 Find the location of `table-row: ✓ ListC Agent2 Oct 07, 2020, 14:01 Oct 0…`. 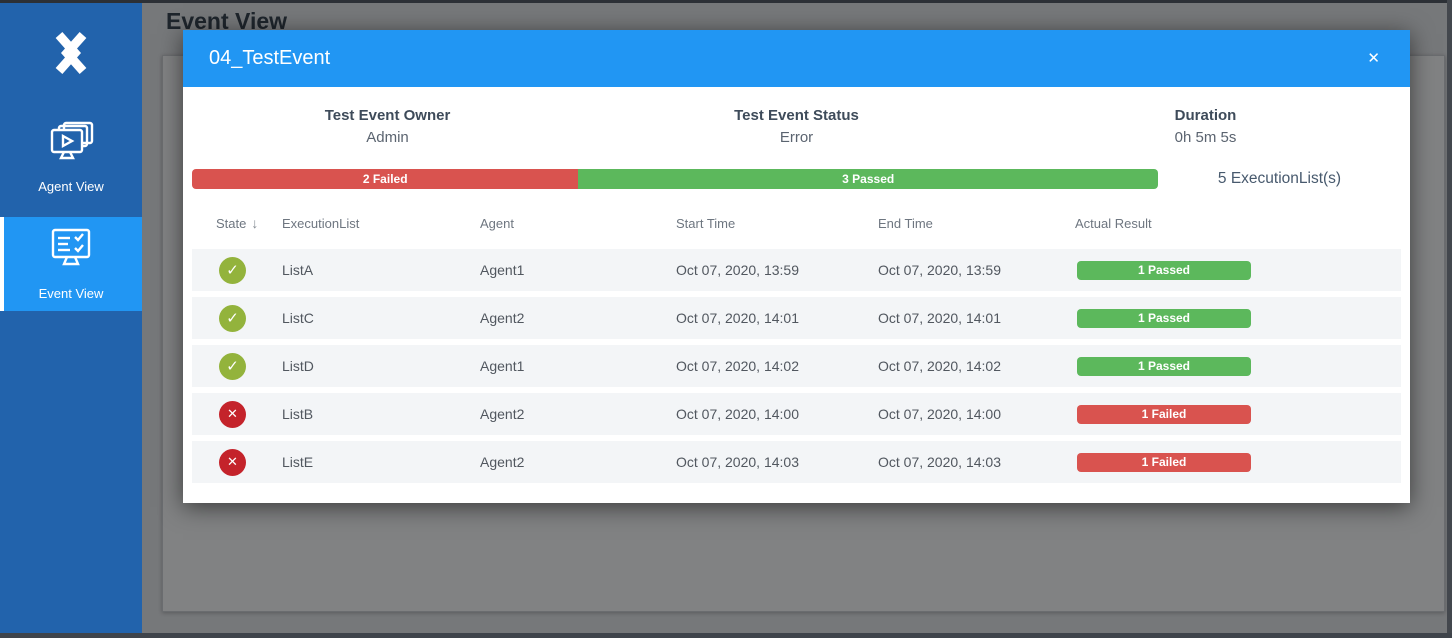

table-row: ✓ ListC Agent2 Oct 07, 2020, 14:01 Oct 0… is located at coordinates (796, 318).